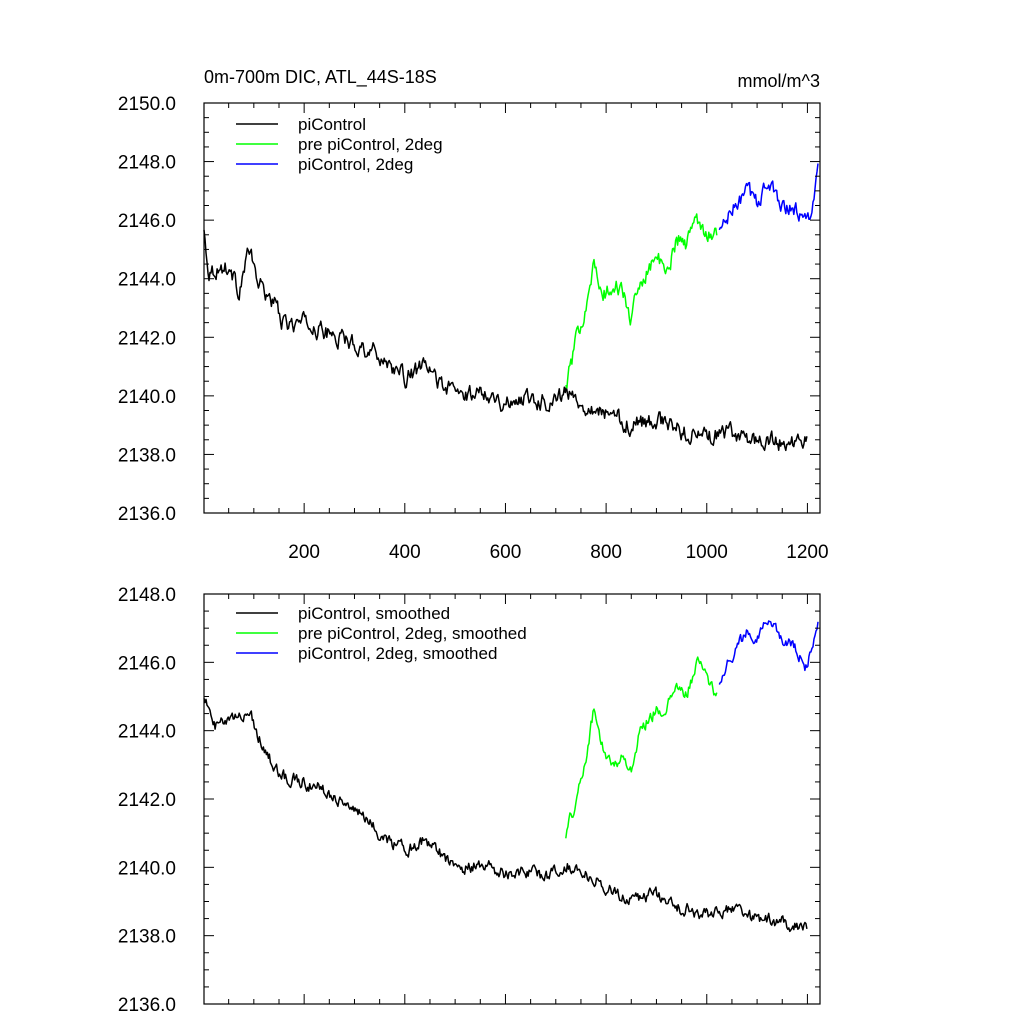 This screenshot has width=1024, height=1024. What do you see at coordinates (405, 552) in the screenshot?
I see `x-tick-label: 400` at bounding box center [405, 552].